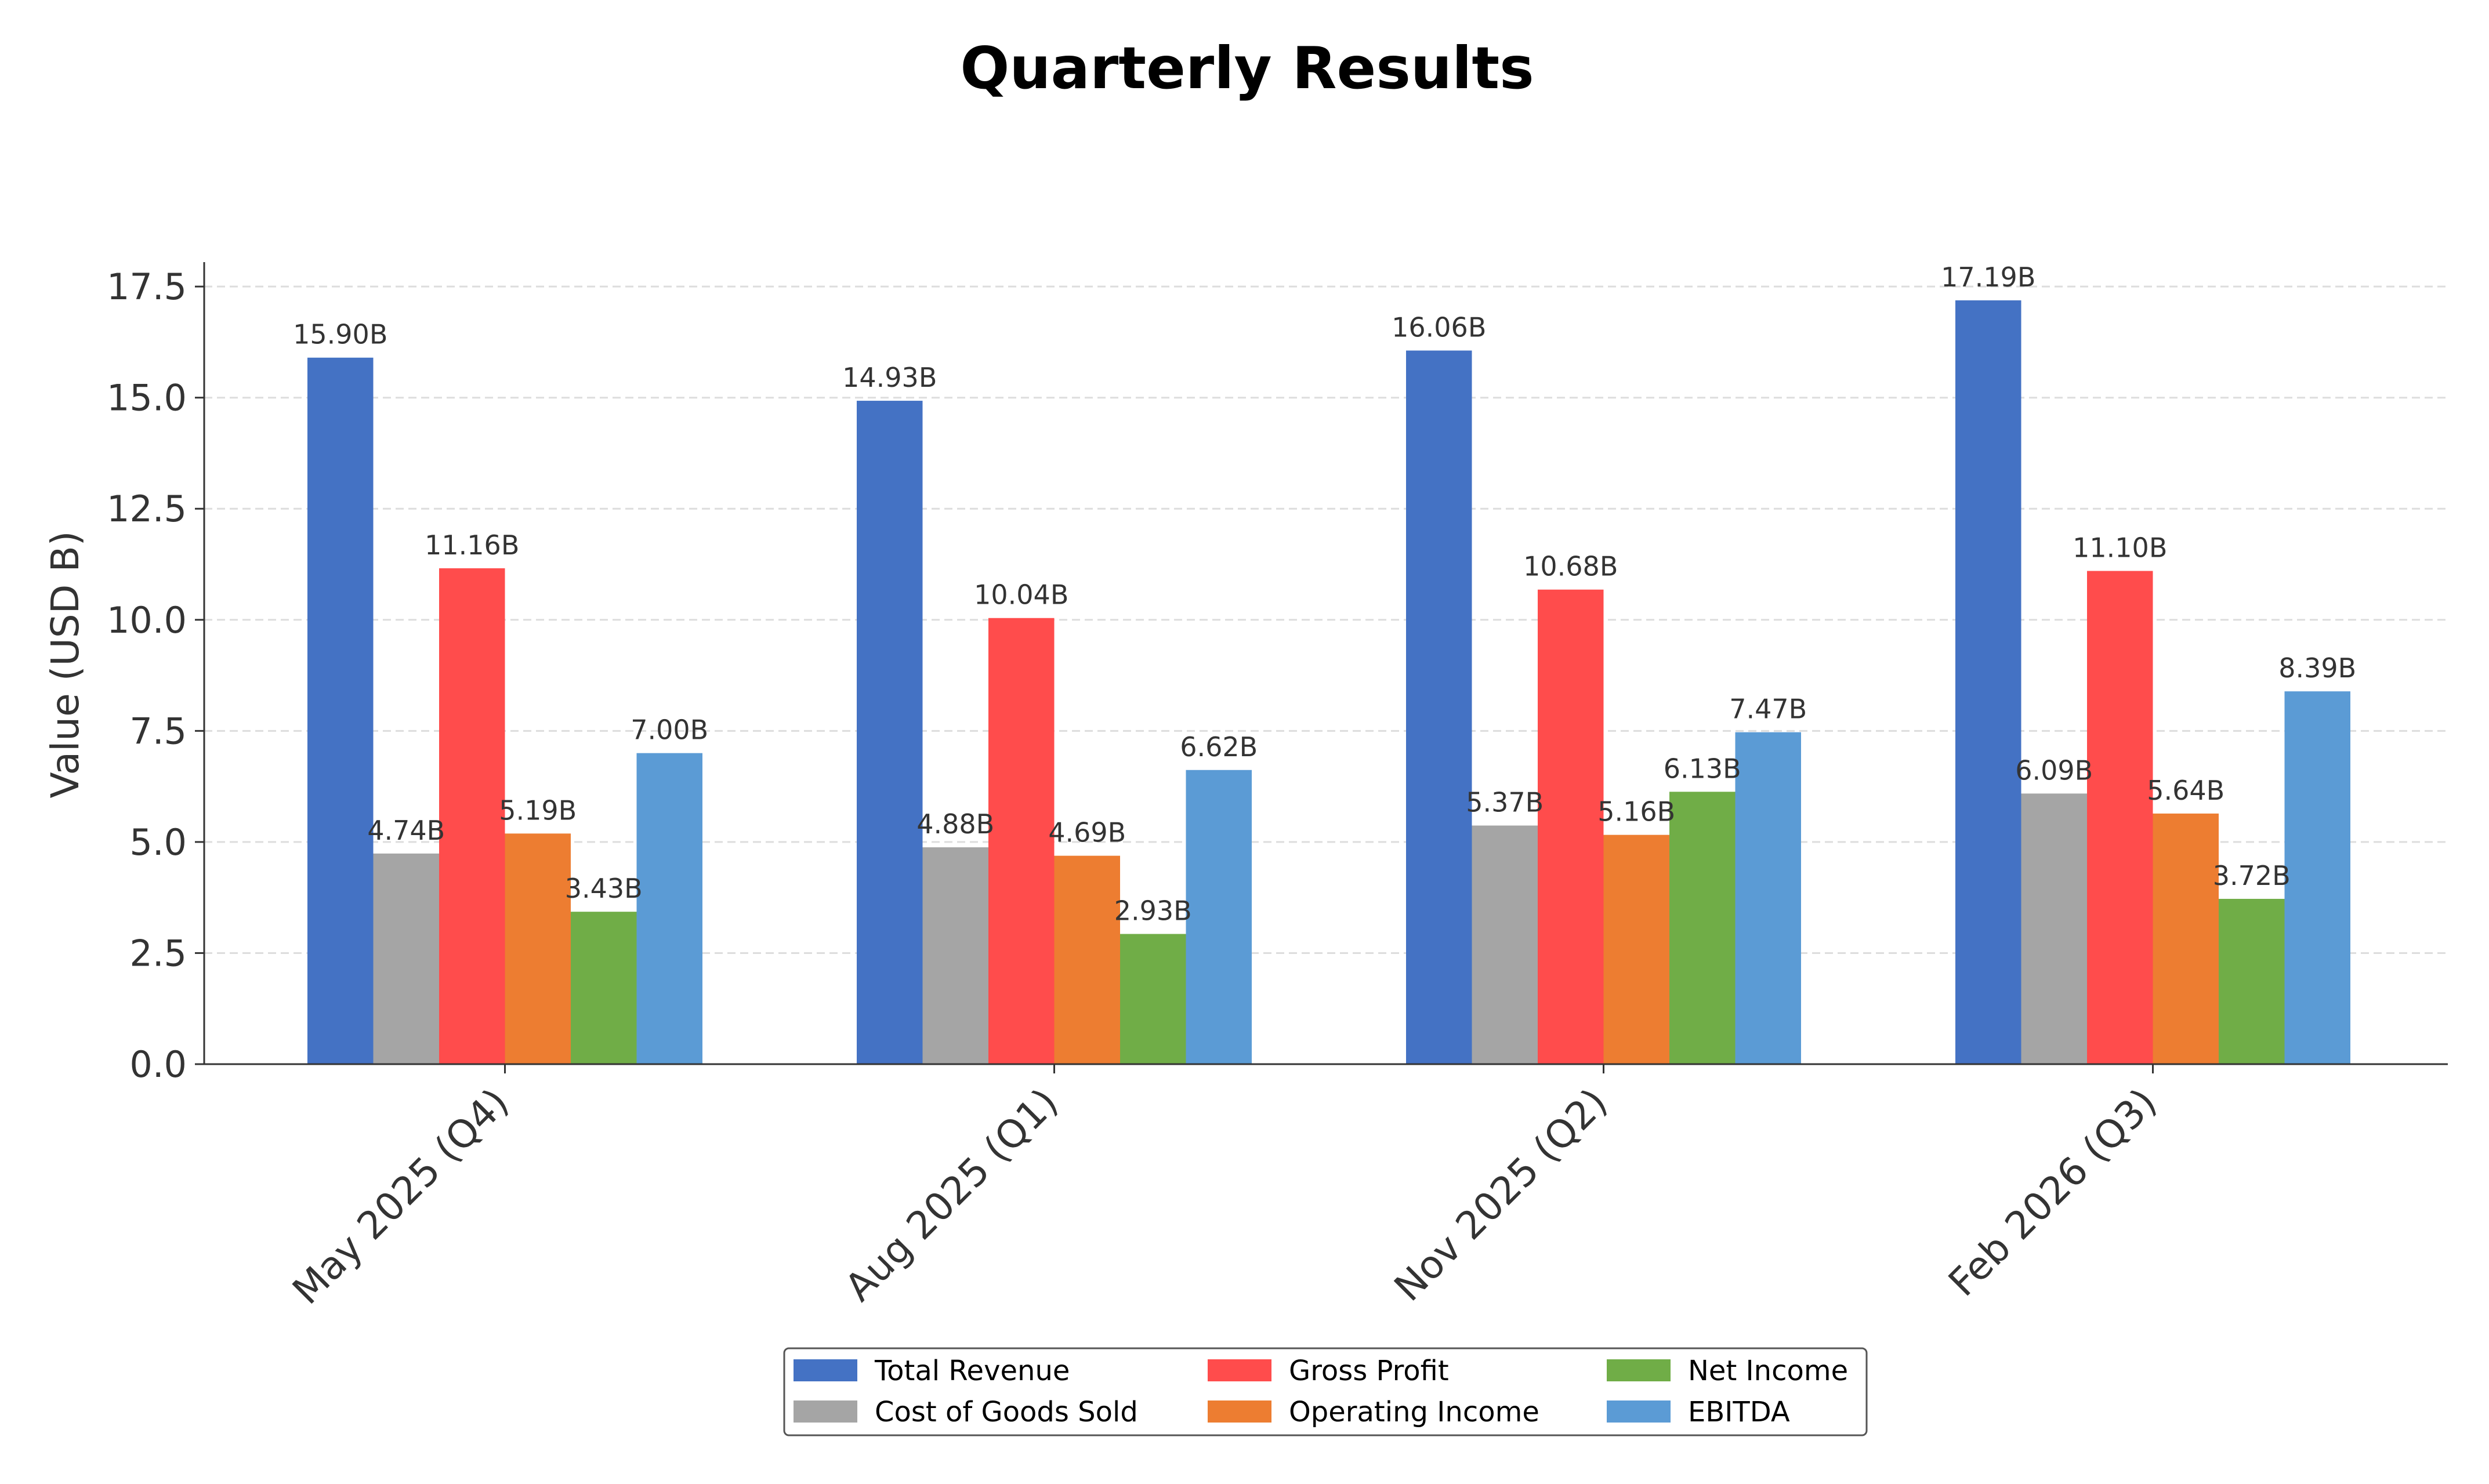 The height and width of the screenshot is (1484, 2489). I want to click on legend-label: EBITDA, so click(1739, 1412).